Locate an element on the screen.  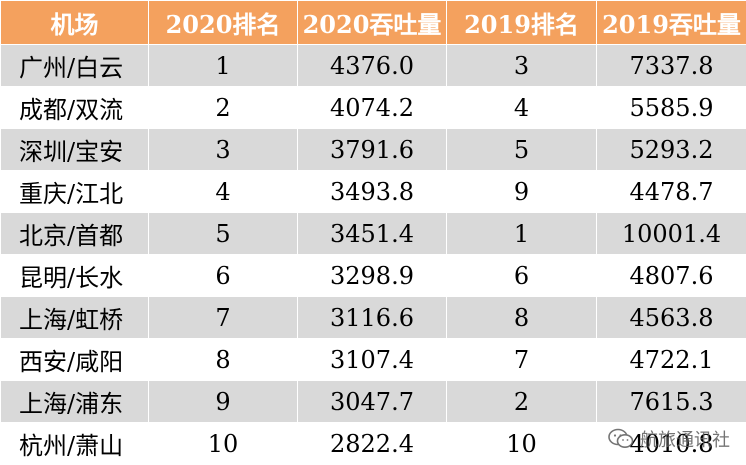
cell-throughput-2019: 5585.9 is located at coordinates (671, 108).